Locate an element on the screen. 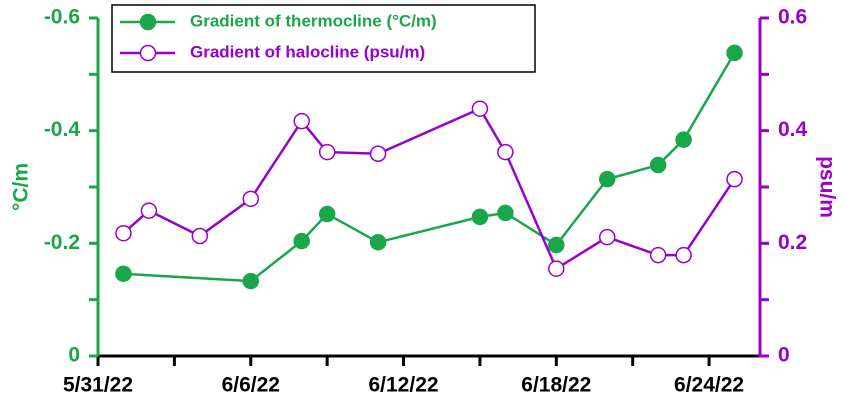  y2-tick-label: 0.2 is located at coordinates (792, 242).